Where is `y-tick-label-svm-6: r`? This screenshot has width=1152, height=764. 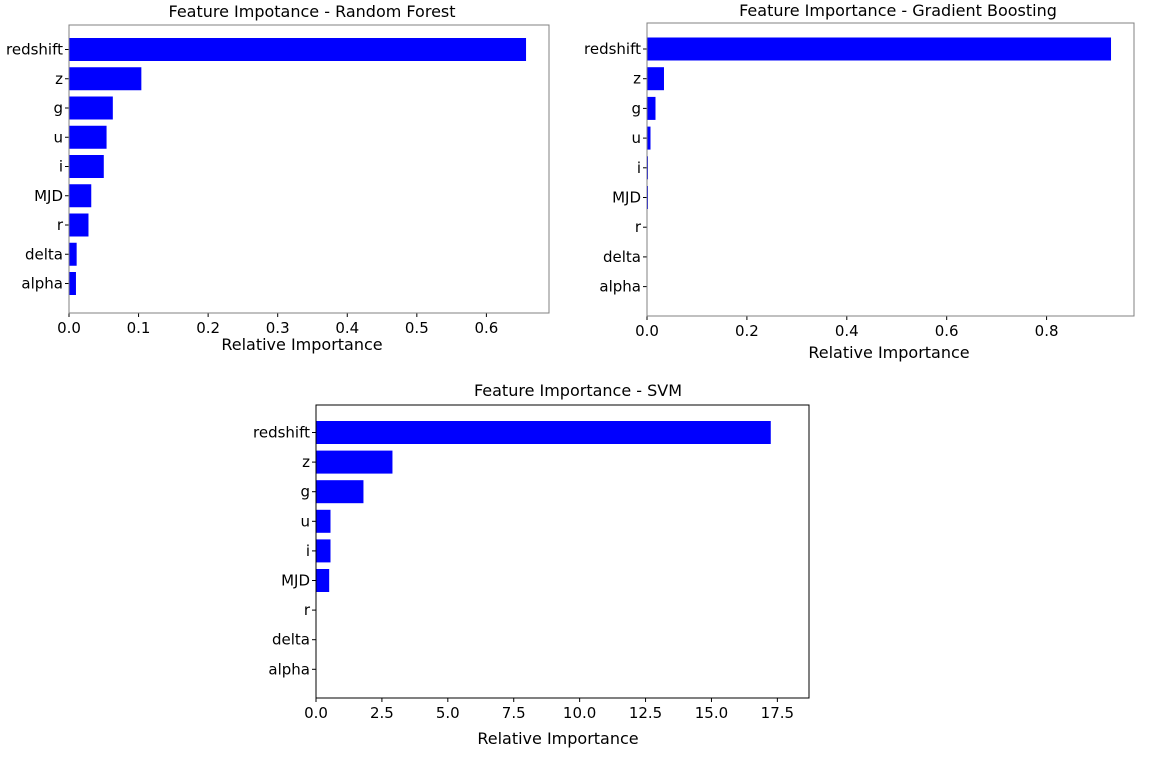
y-tick-label-svm-6: r is located at coordinates (307, 610).